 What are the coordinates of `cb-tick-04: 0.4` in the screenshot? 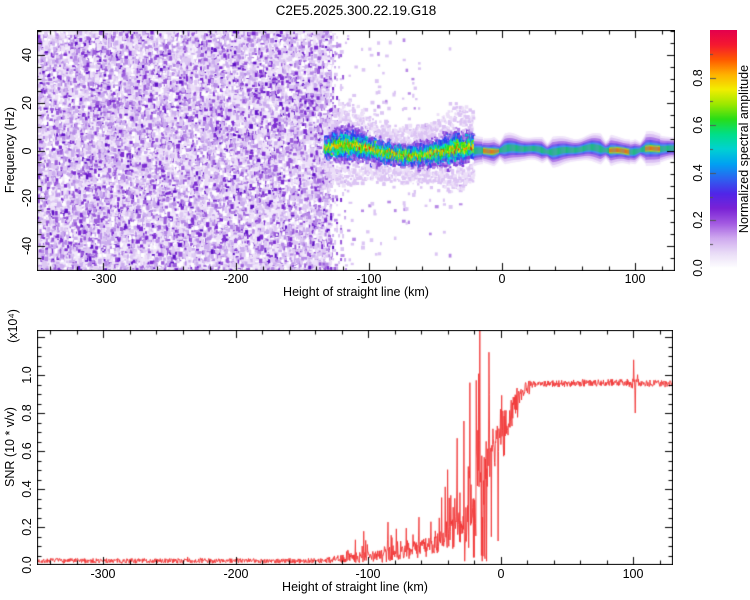 It's located at (698, 173).